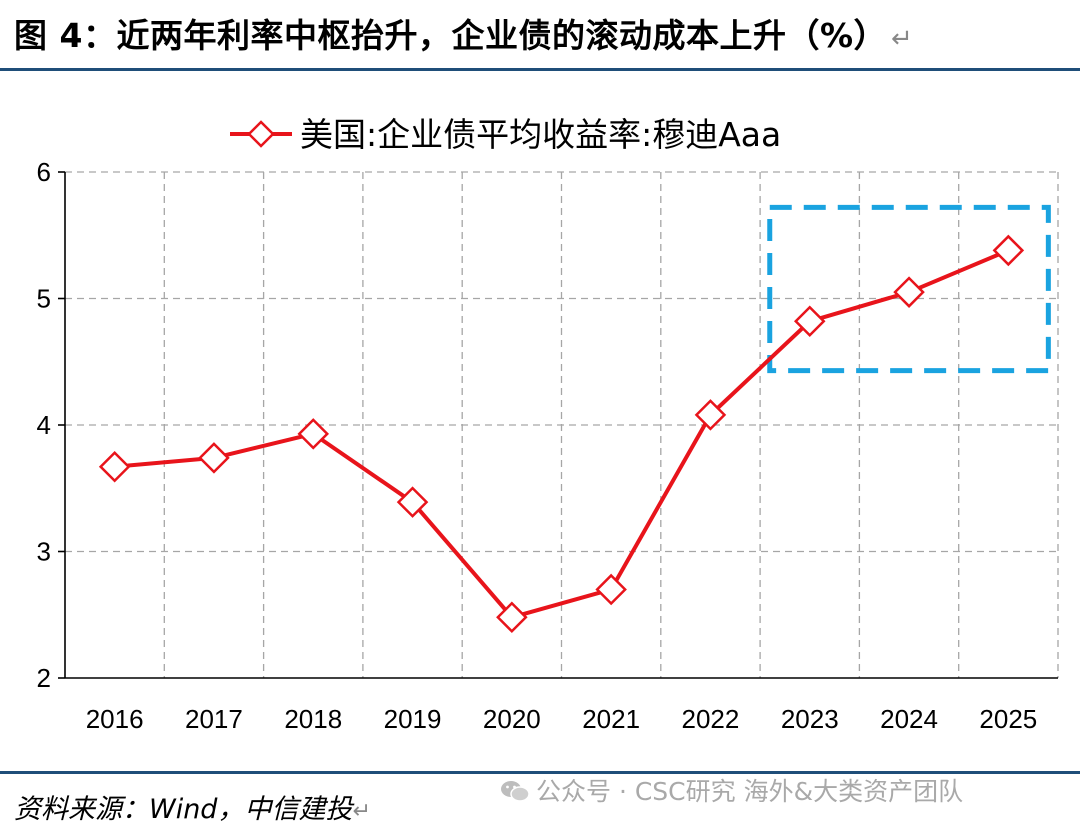 This screenshot has width=1080, height=834. Describe the element at coordinates (261, 134) in the screenshot. I see `legend-marker` at that location.